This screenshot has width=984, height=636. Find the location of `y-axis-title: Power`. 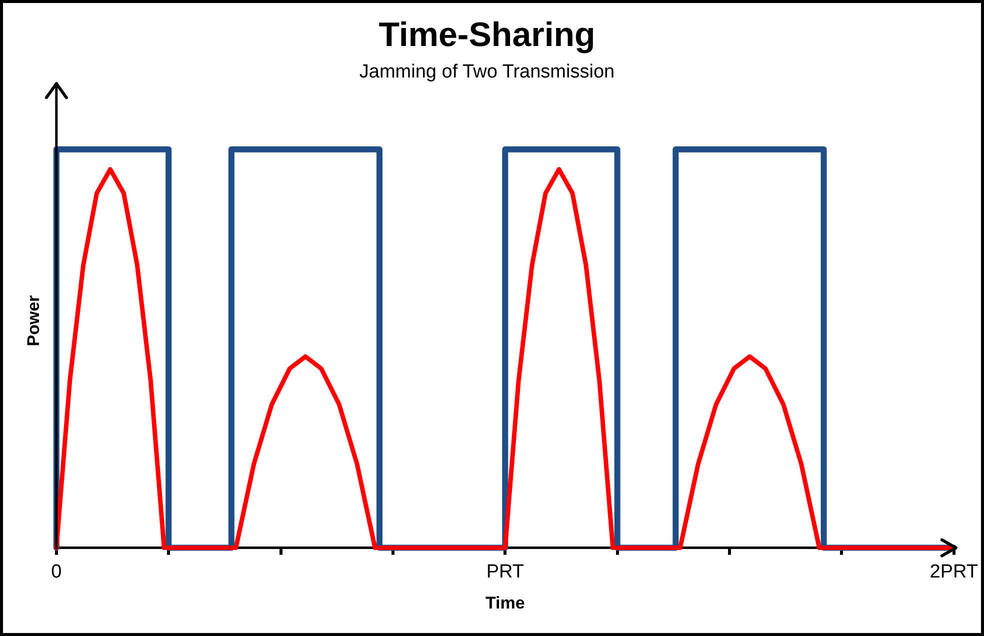

y-axis-title: Power is located at coordinates (33, 320).